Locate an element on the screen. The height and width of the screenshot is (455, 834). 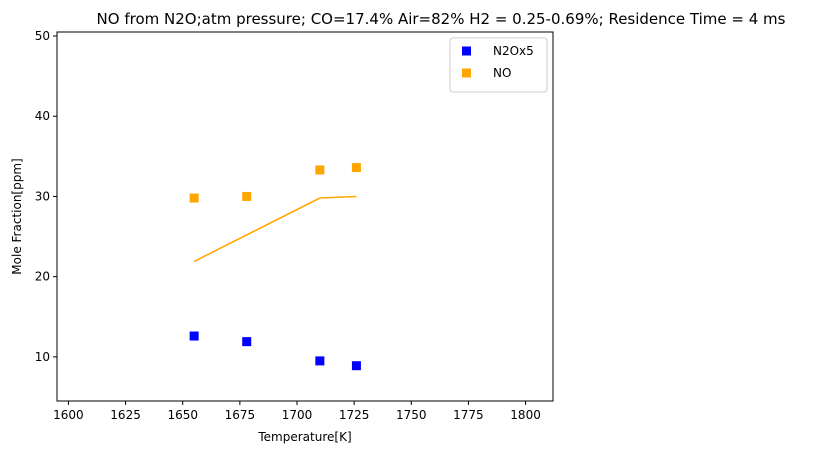
y-tick-label: 50 is located at coordinates (42, 36).